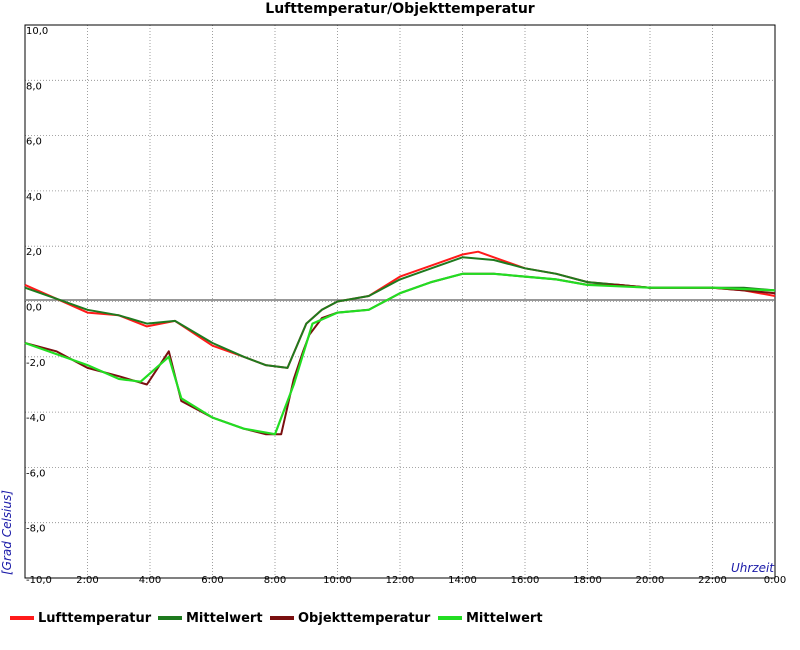 This screenshot has height=650, width=800. I want to click on legend-item-objekttemperatur: Objekttemperatur, so click(350, 618).